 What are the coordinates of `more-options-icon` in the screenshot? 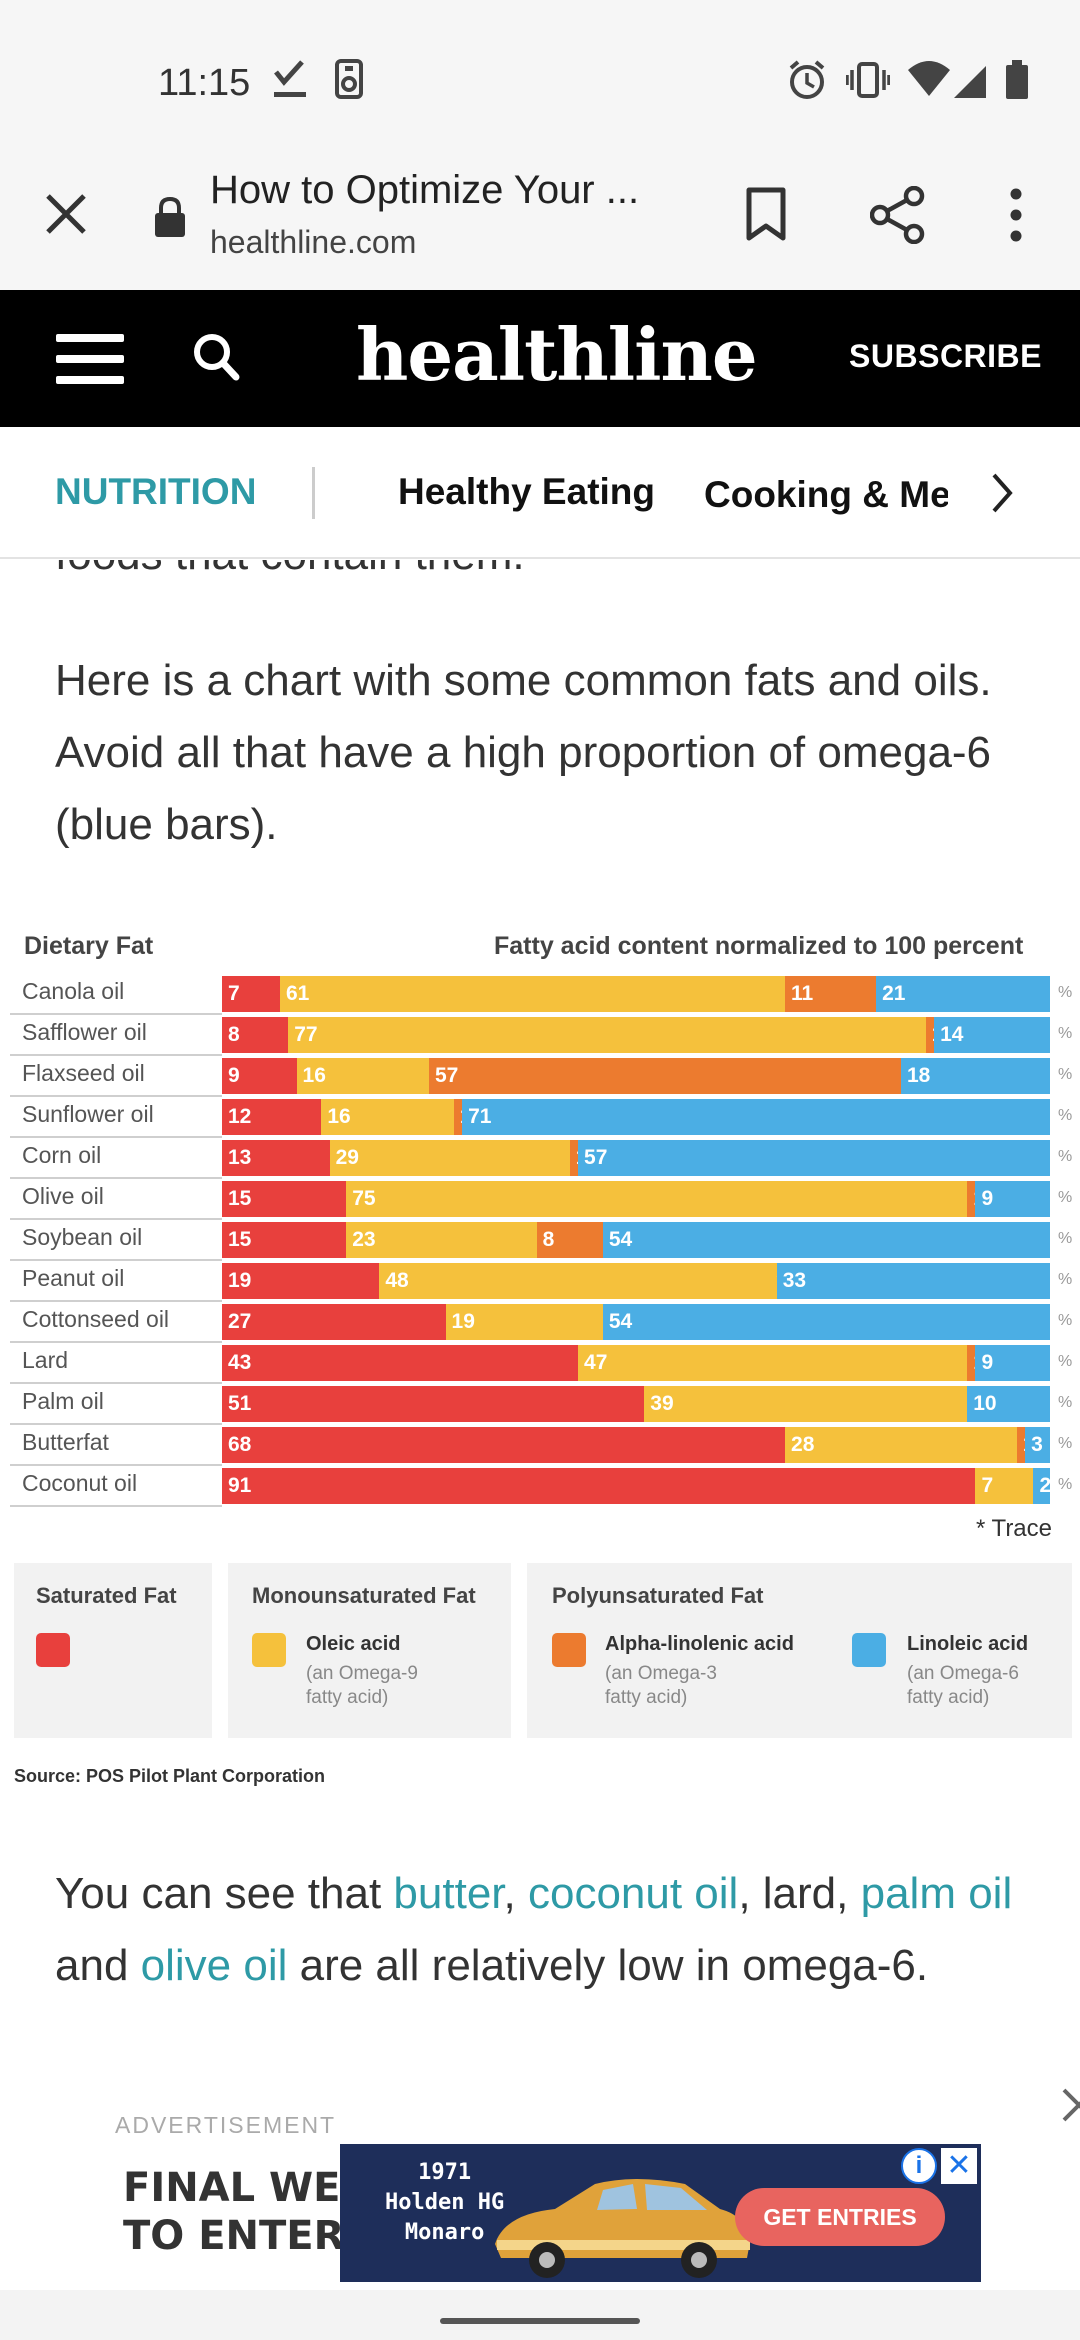 It's located at (1016, 215).